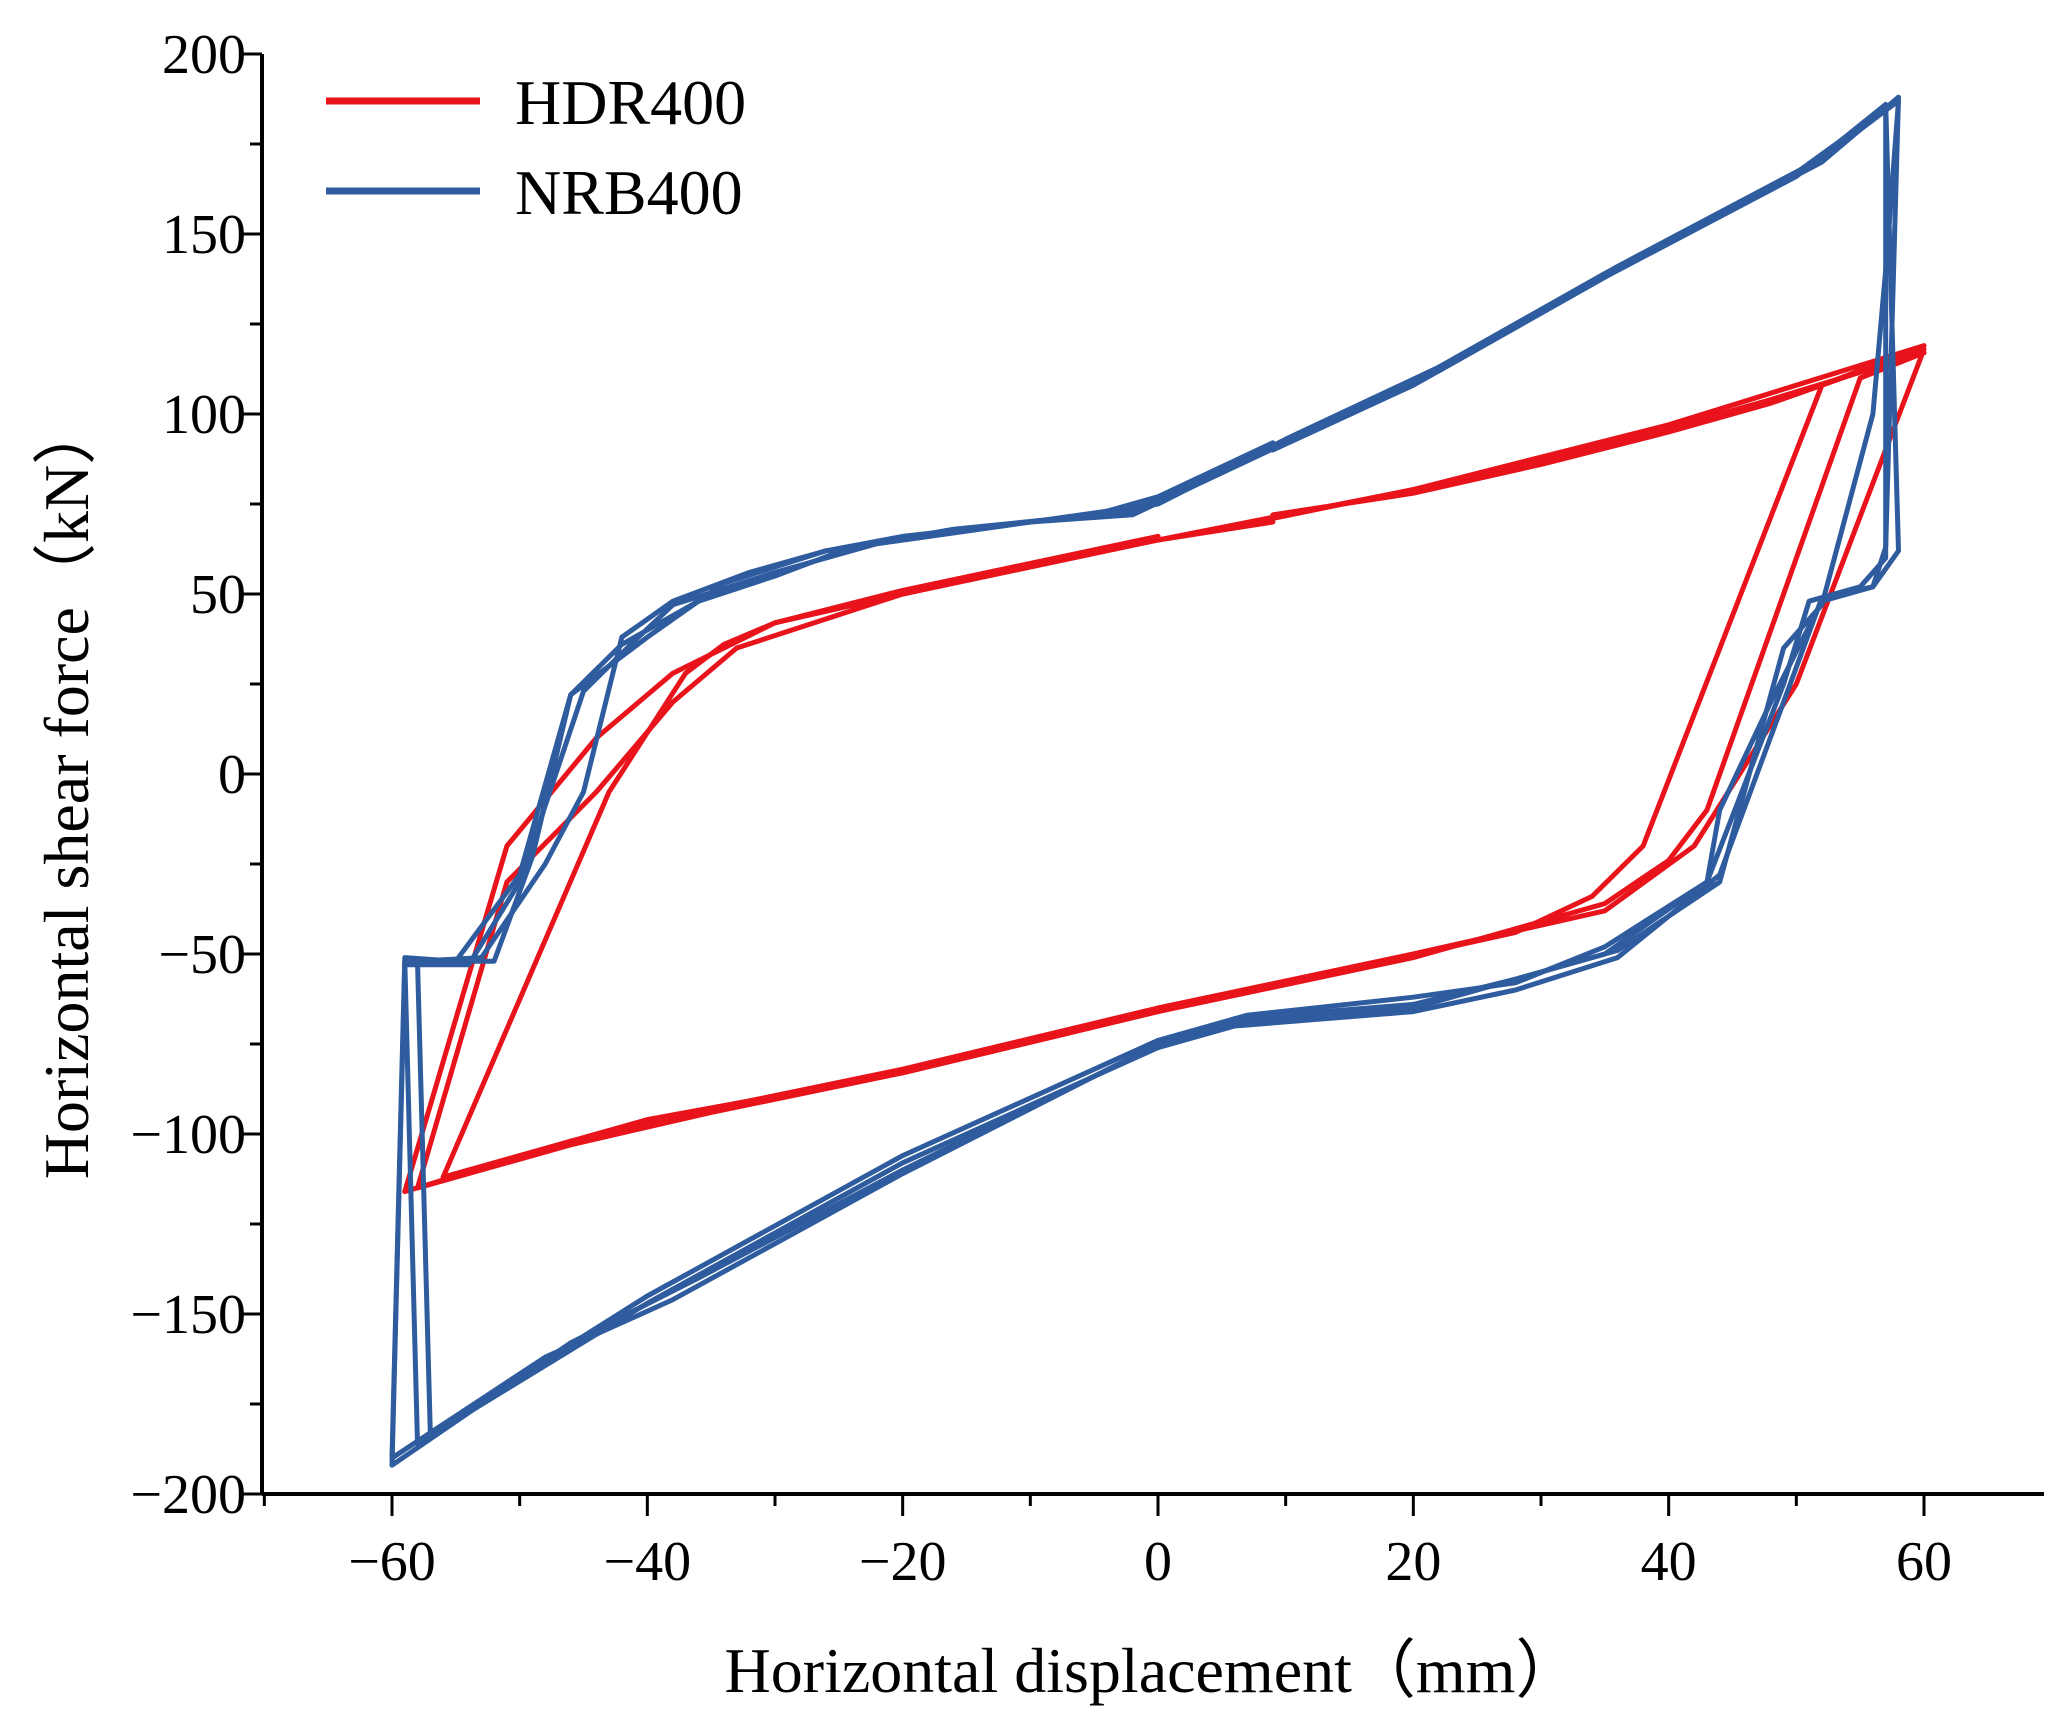 The height and width of the screenshot is (1711, 2056). What do you see at coordinates (188, 1495) in the screenshot?
I see `y-tick-label: −200` at bounding box center [188, 1495].